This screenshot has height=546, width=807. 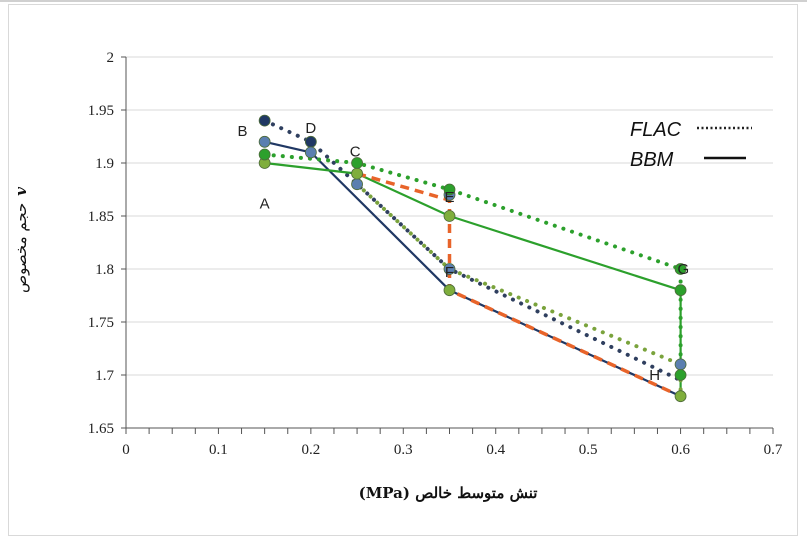 What do you see at coordinates (691, 145) in the screenshot?
I see `legend: FLAC BBM` at bounding box center [691, 145].